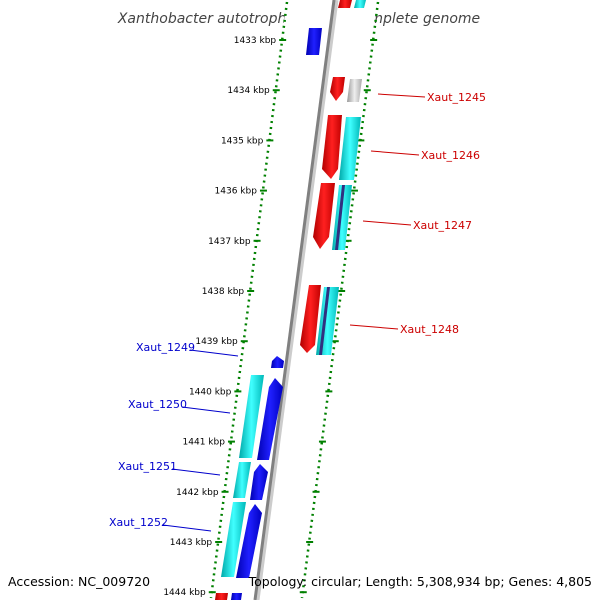 This screenshot has height=600, width=600. Describe the element at coordinates (242, 141) in the screenshot. I see `ruler-label: 1435 kbp` at that location.